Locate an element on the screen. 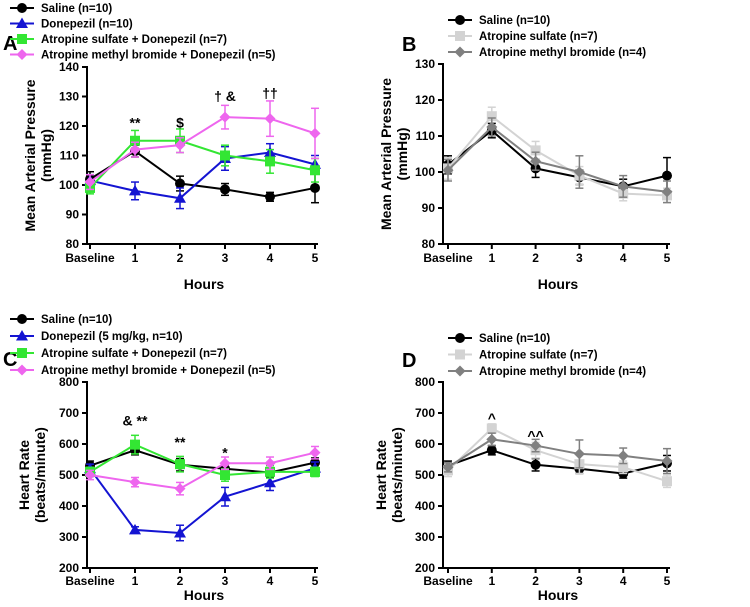 Image resolution: width=750 pixels, height=607 pixels. significance-label: $ is located at coordinates (180, 122).